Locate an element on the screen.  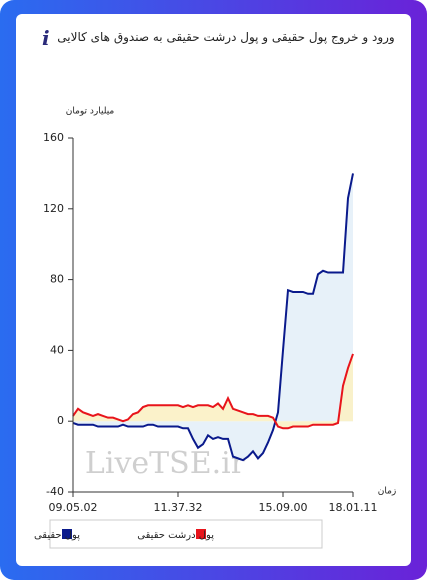
legend-box is located at coordinates (186, 534).